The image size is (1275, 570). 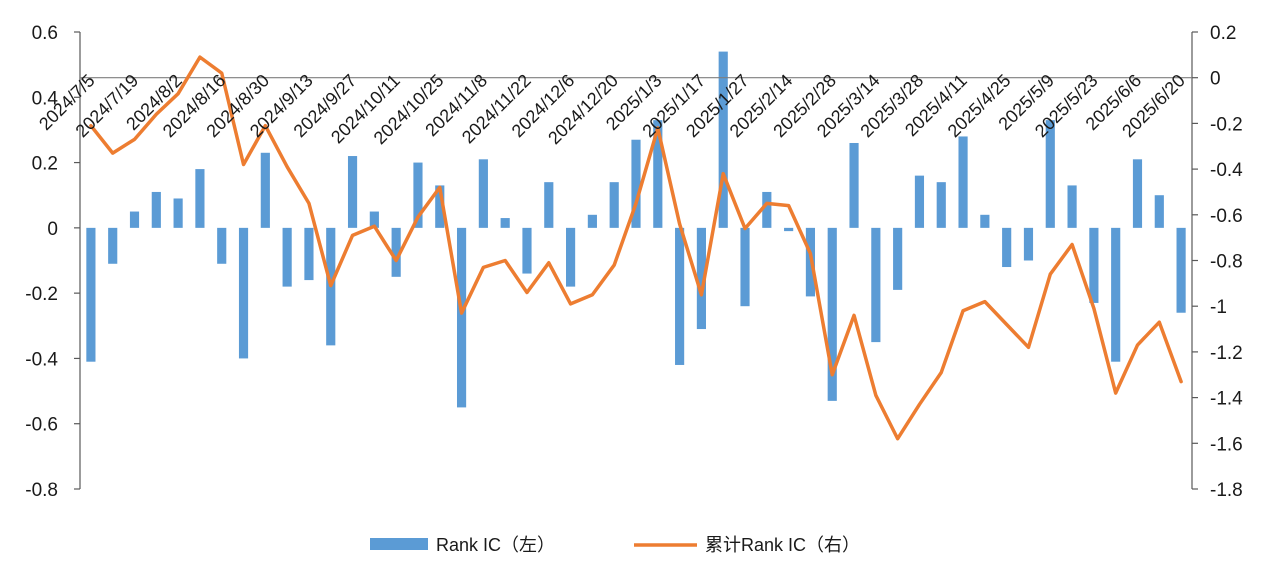 What do you see at coordinates (615, 545) in the screenshot?
I see `legend: Rank IC（左） 累计Rank IC（右）` at bounding box center [615, 545].